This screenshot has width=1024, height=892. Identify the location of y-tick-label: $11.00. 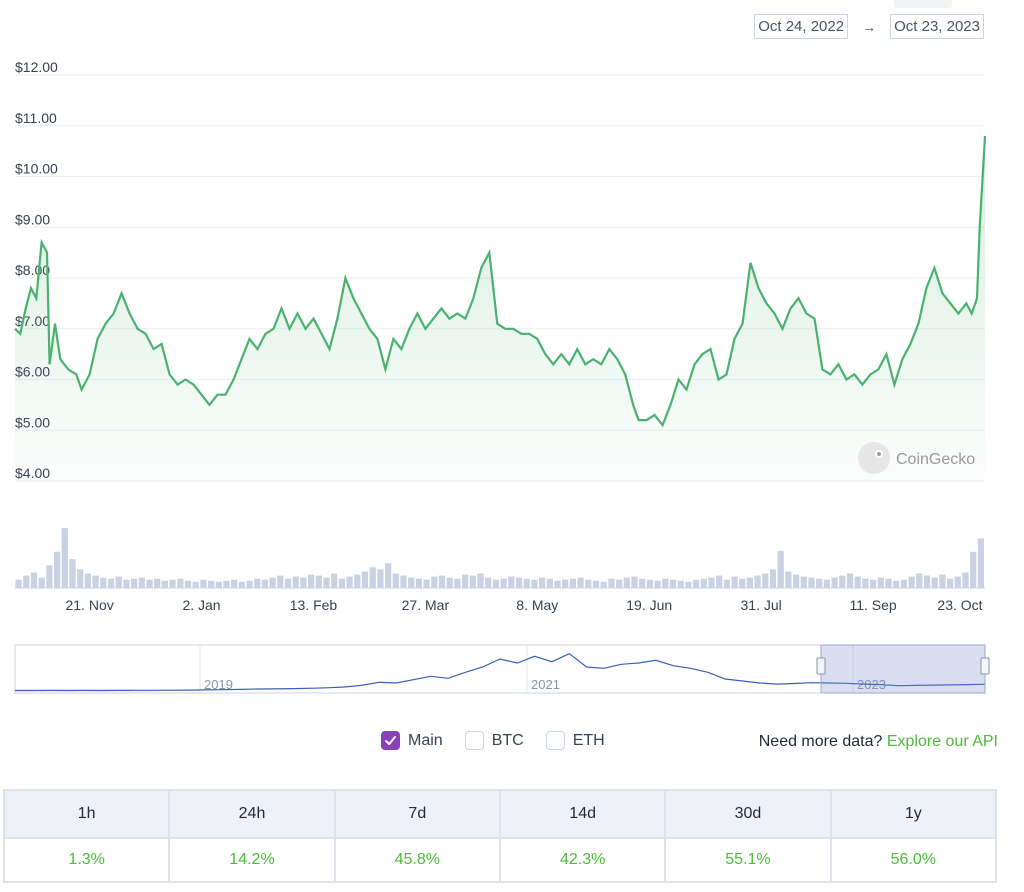
(36, 118).